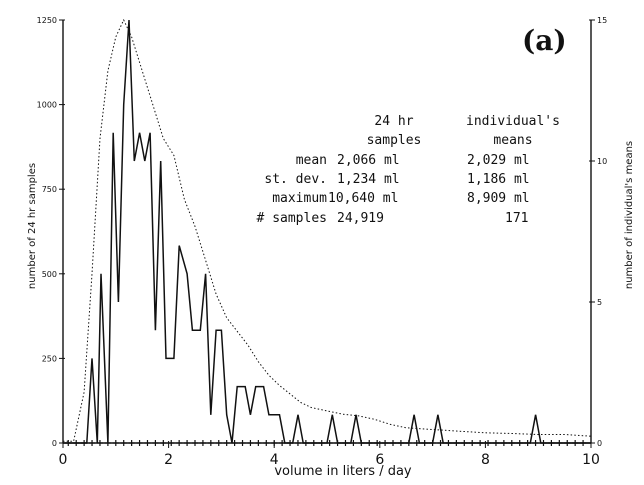 This screenshot has width=644, height=485. I want to click on stats-row-stdev-means: 1,186 ml, so click(498, 179).